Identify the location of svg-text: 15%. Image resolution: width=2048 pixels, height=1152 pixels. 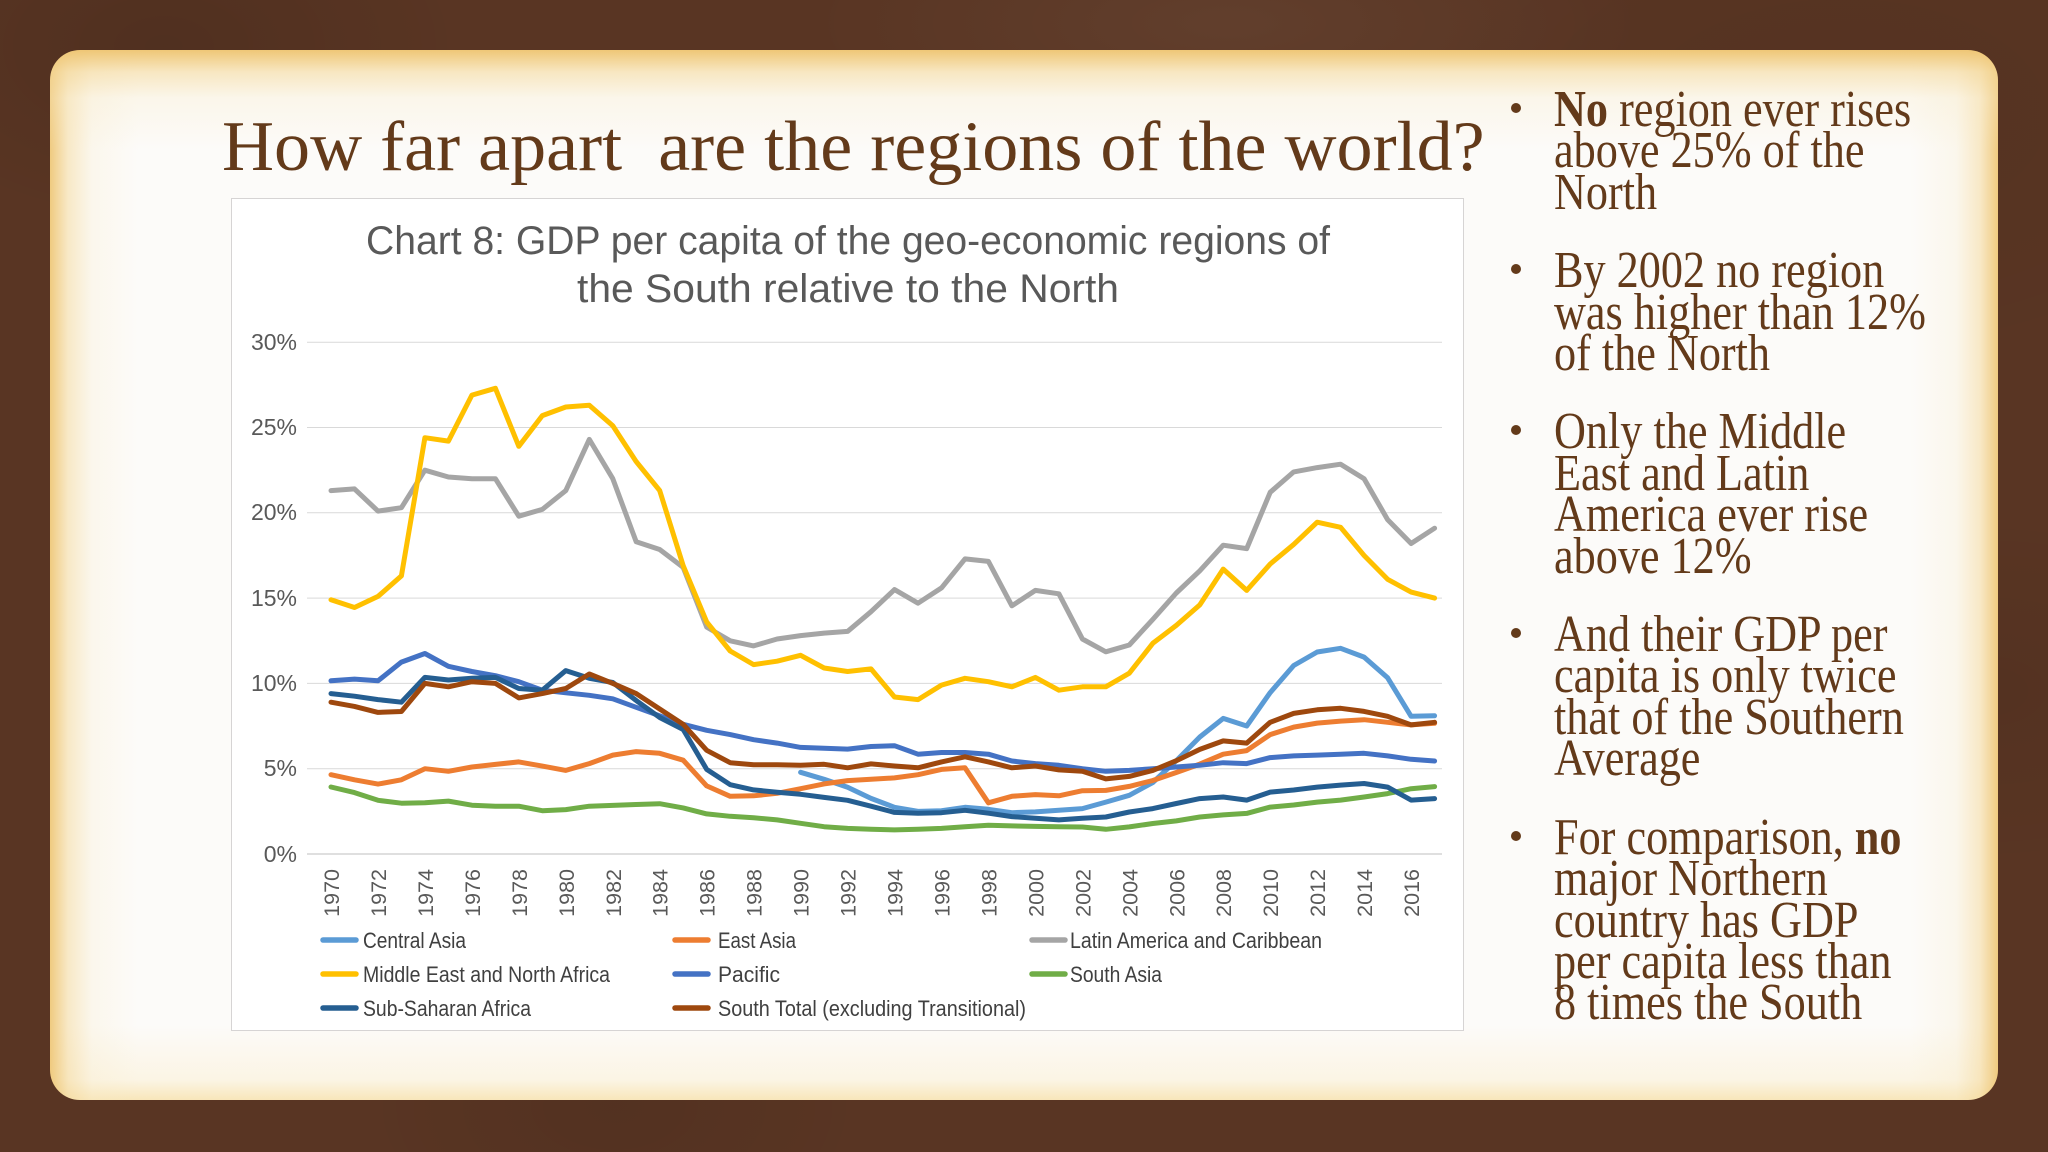
(274, 598).